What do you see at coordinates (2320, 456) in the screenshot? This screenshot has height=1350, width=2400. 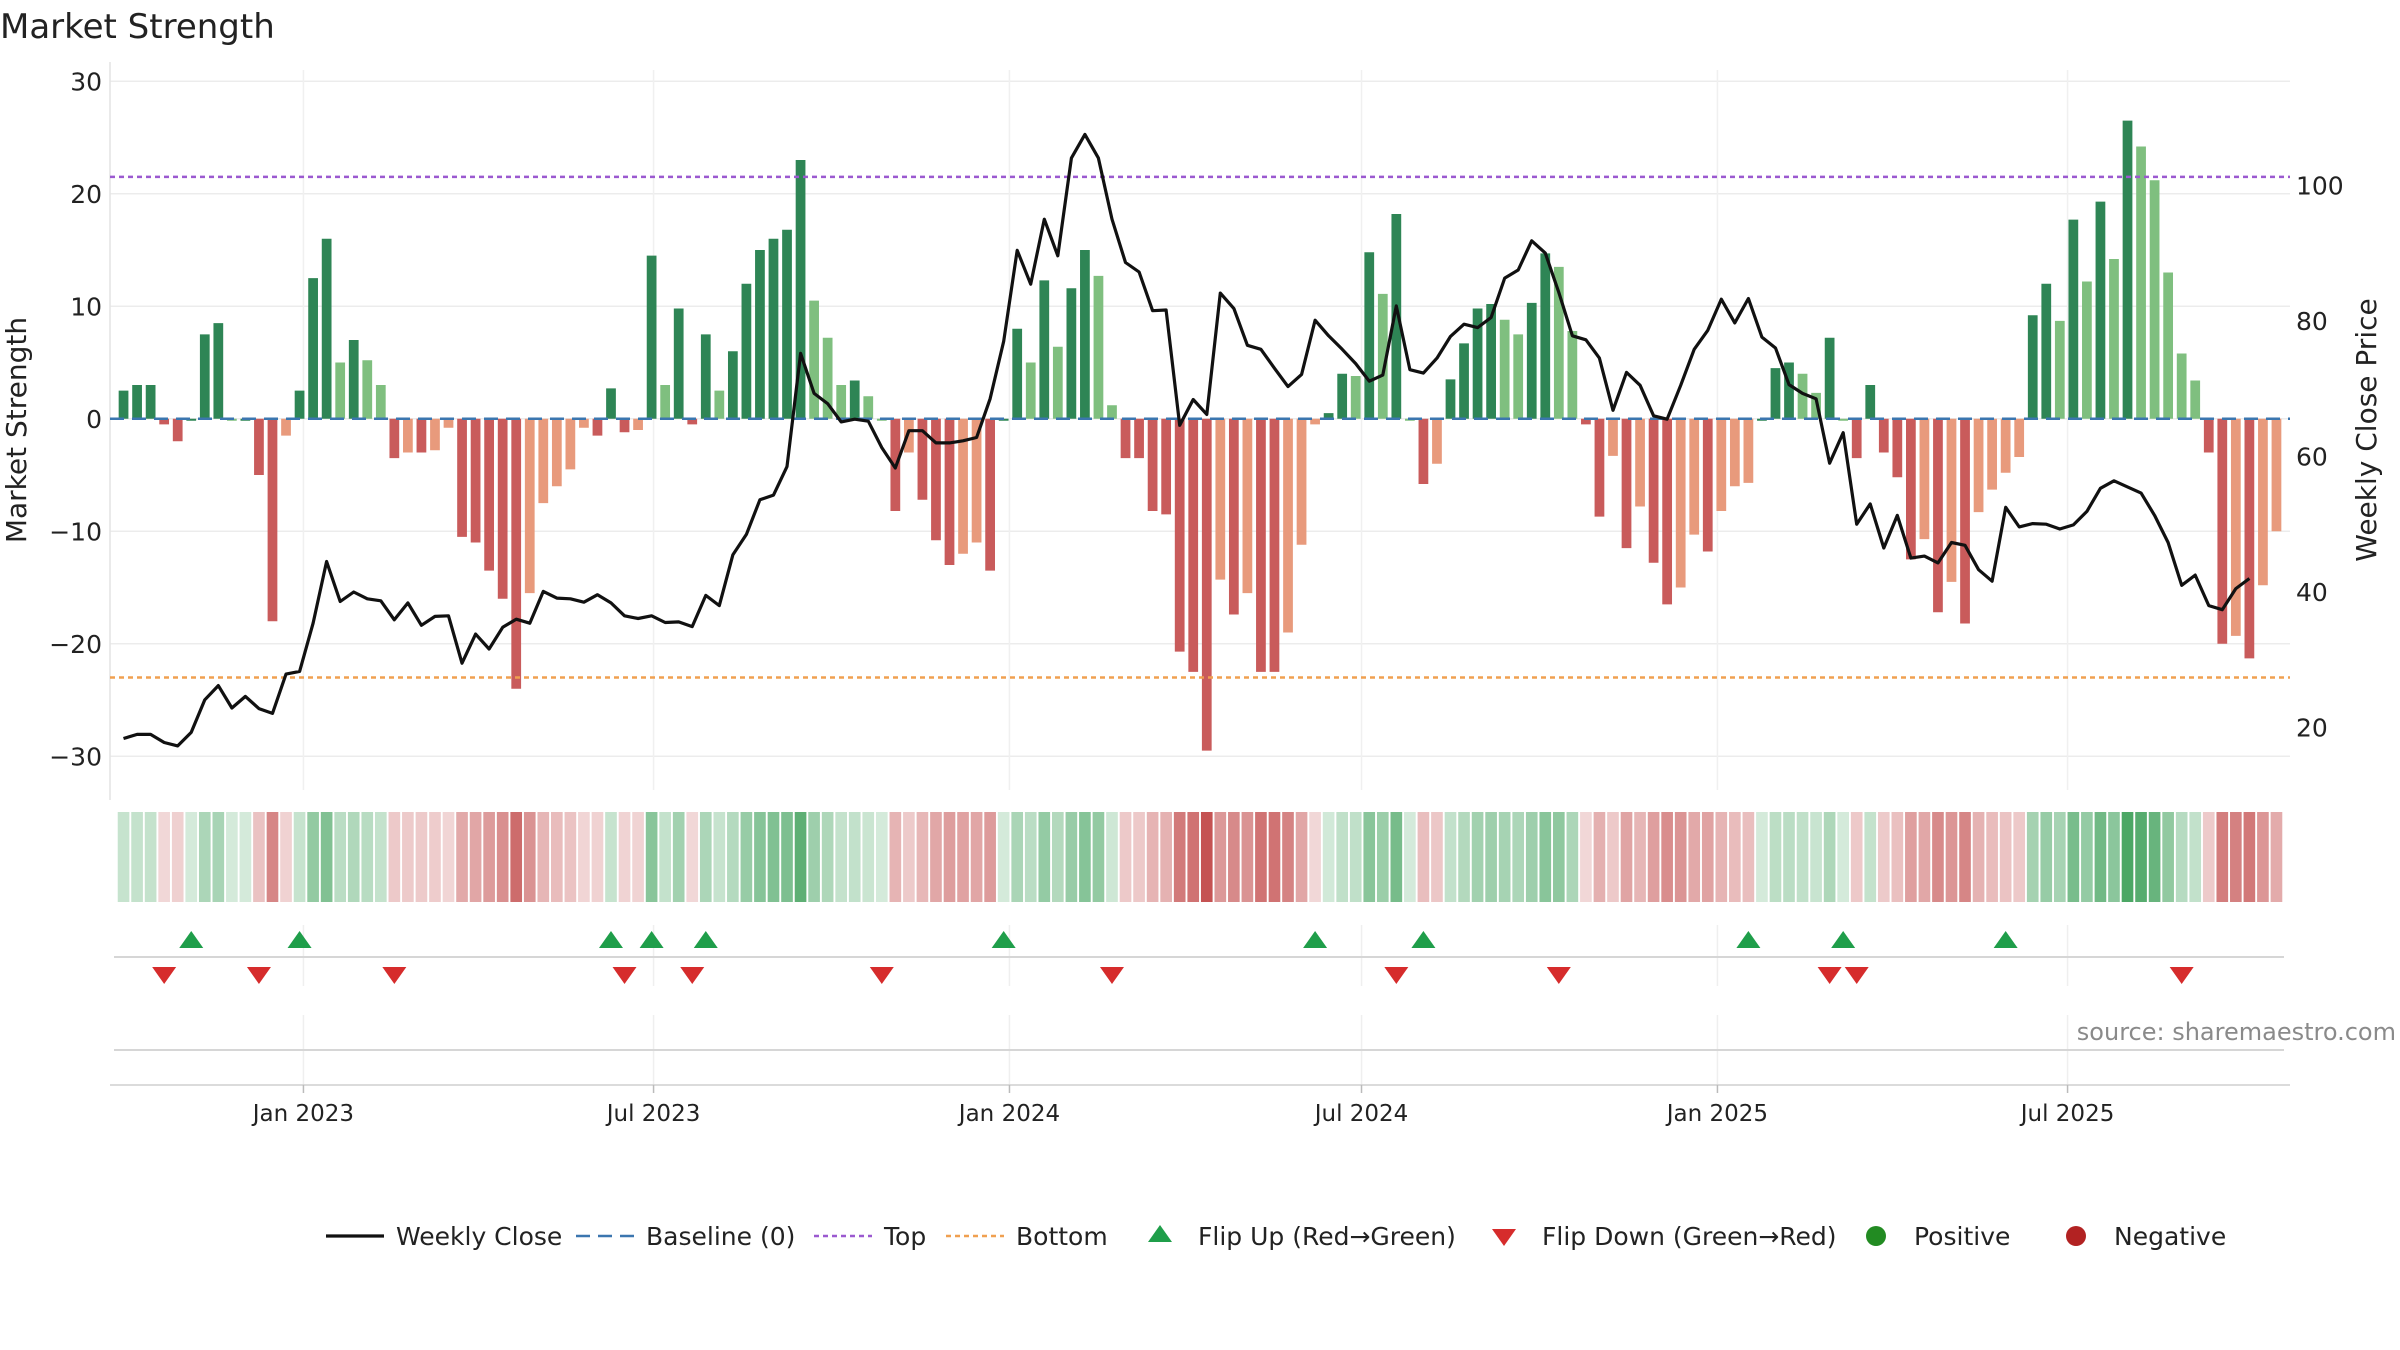 I see `y-right-axis: 20 40 60 80 100` at bounding box center [2320, 456].